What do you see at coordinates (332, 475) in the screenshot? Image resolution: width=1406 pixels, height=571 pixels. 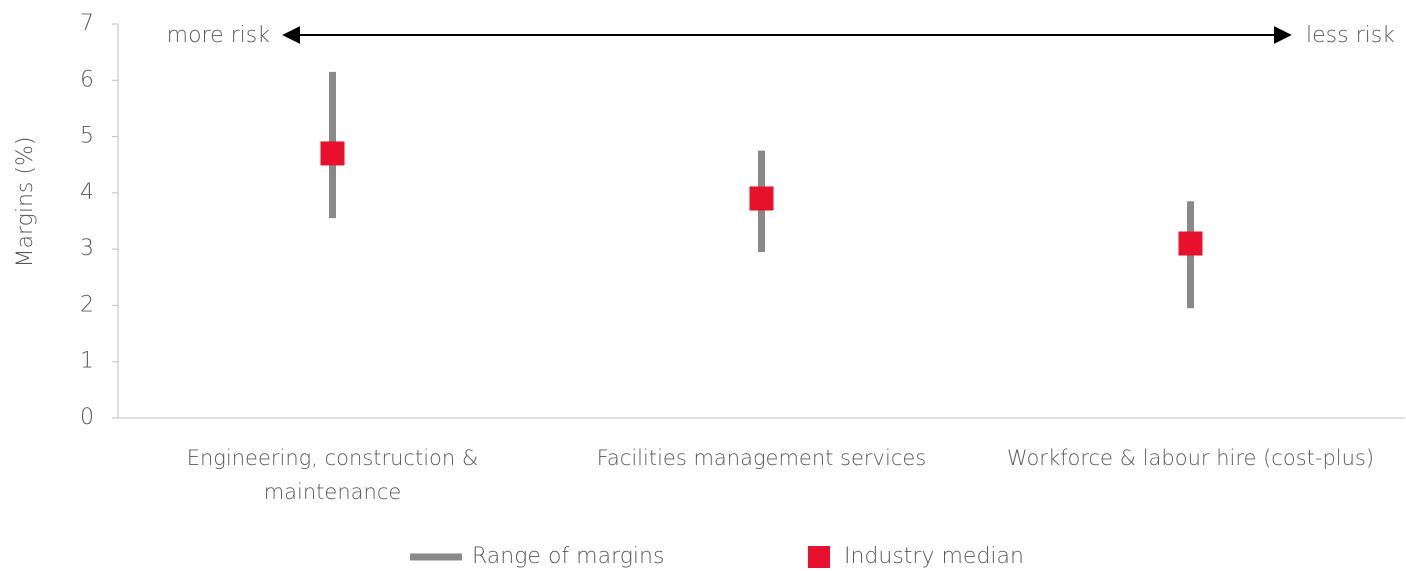 I see `x-tick-label: Engineering, construction & maintenance` at bounding box center [332, 475].